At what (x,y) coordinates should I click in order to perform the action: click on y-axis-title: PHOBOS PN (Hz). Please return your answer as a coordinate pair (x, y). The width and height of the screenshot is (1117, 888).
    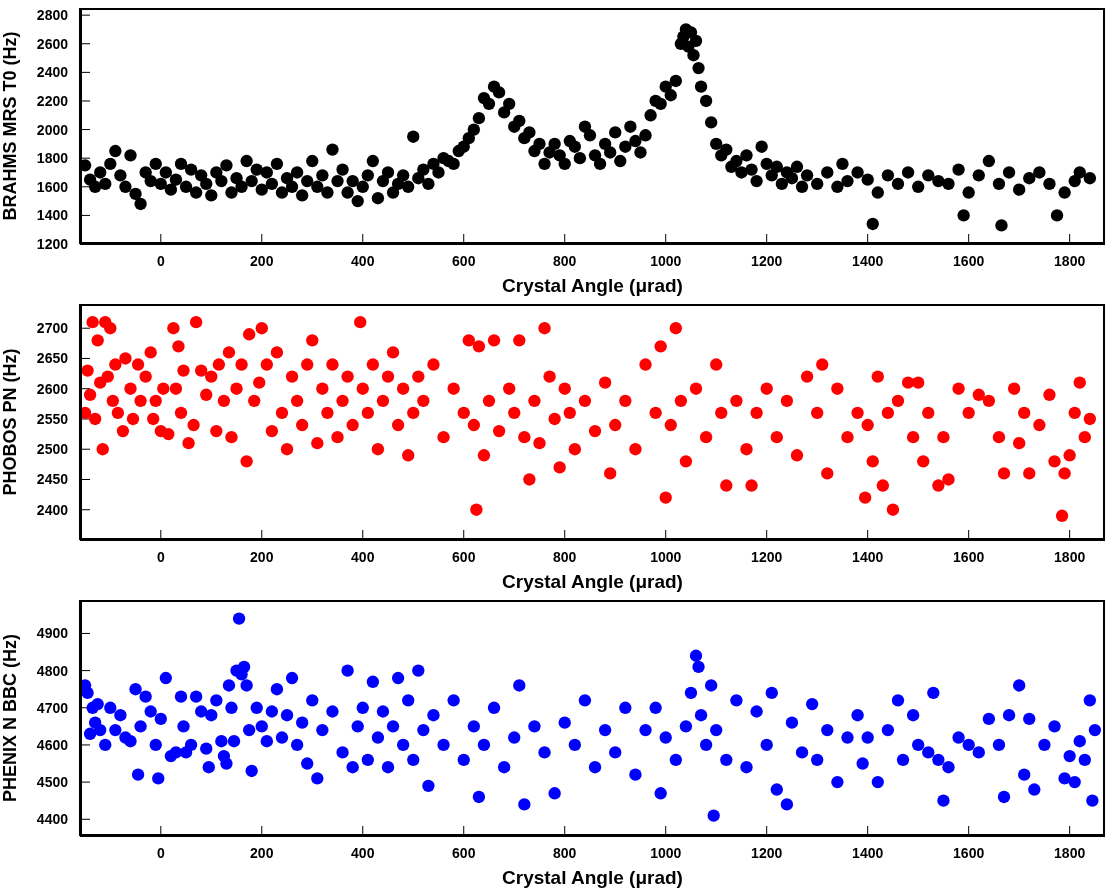
    Looking at the image, I should click on (10, 422).